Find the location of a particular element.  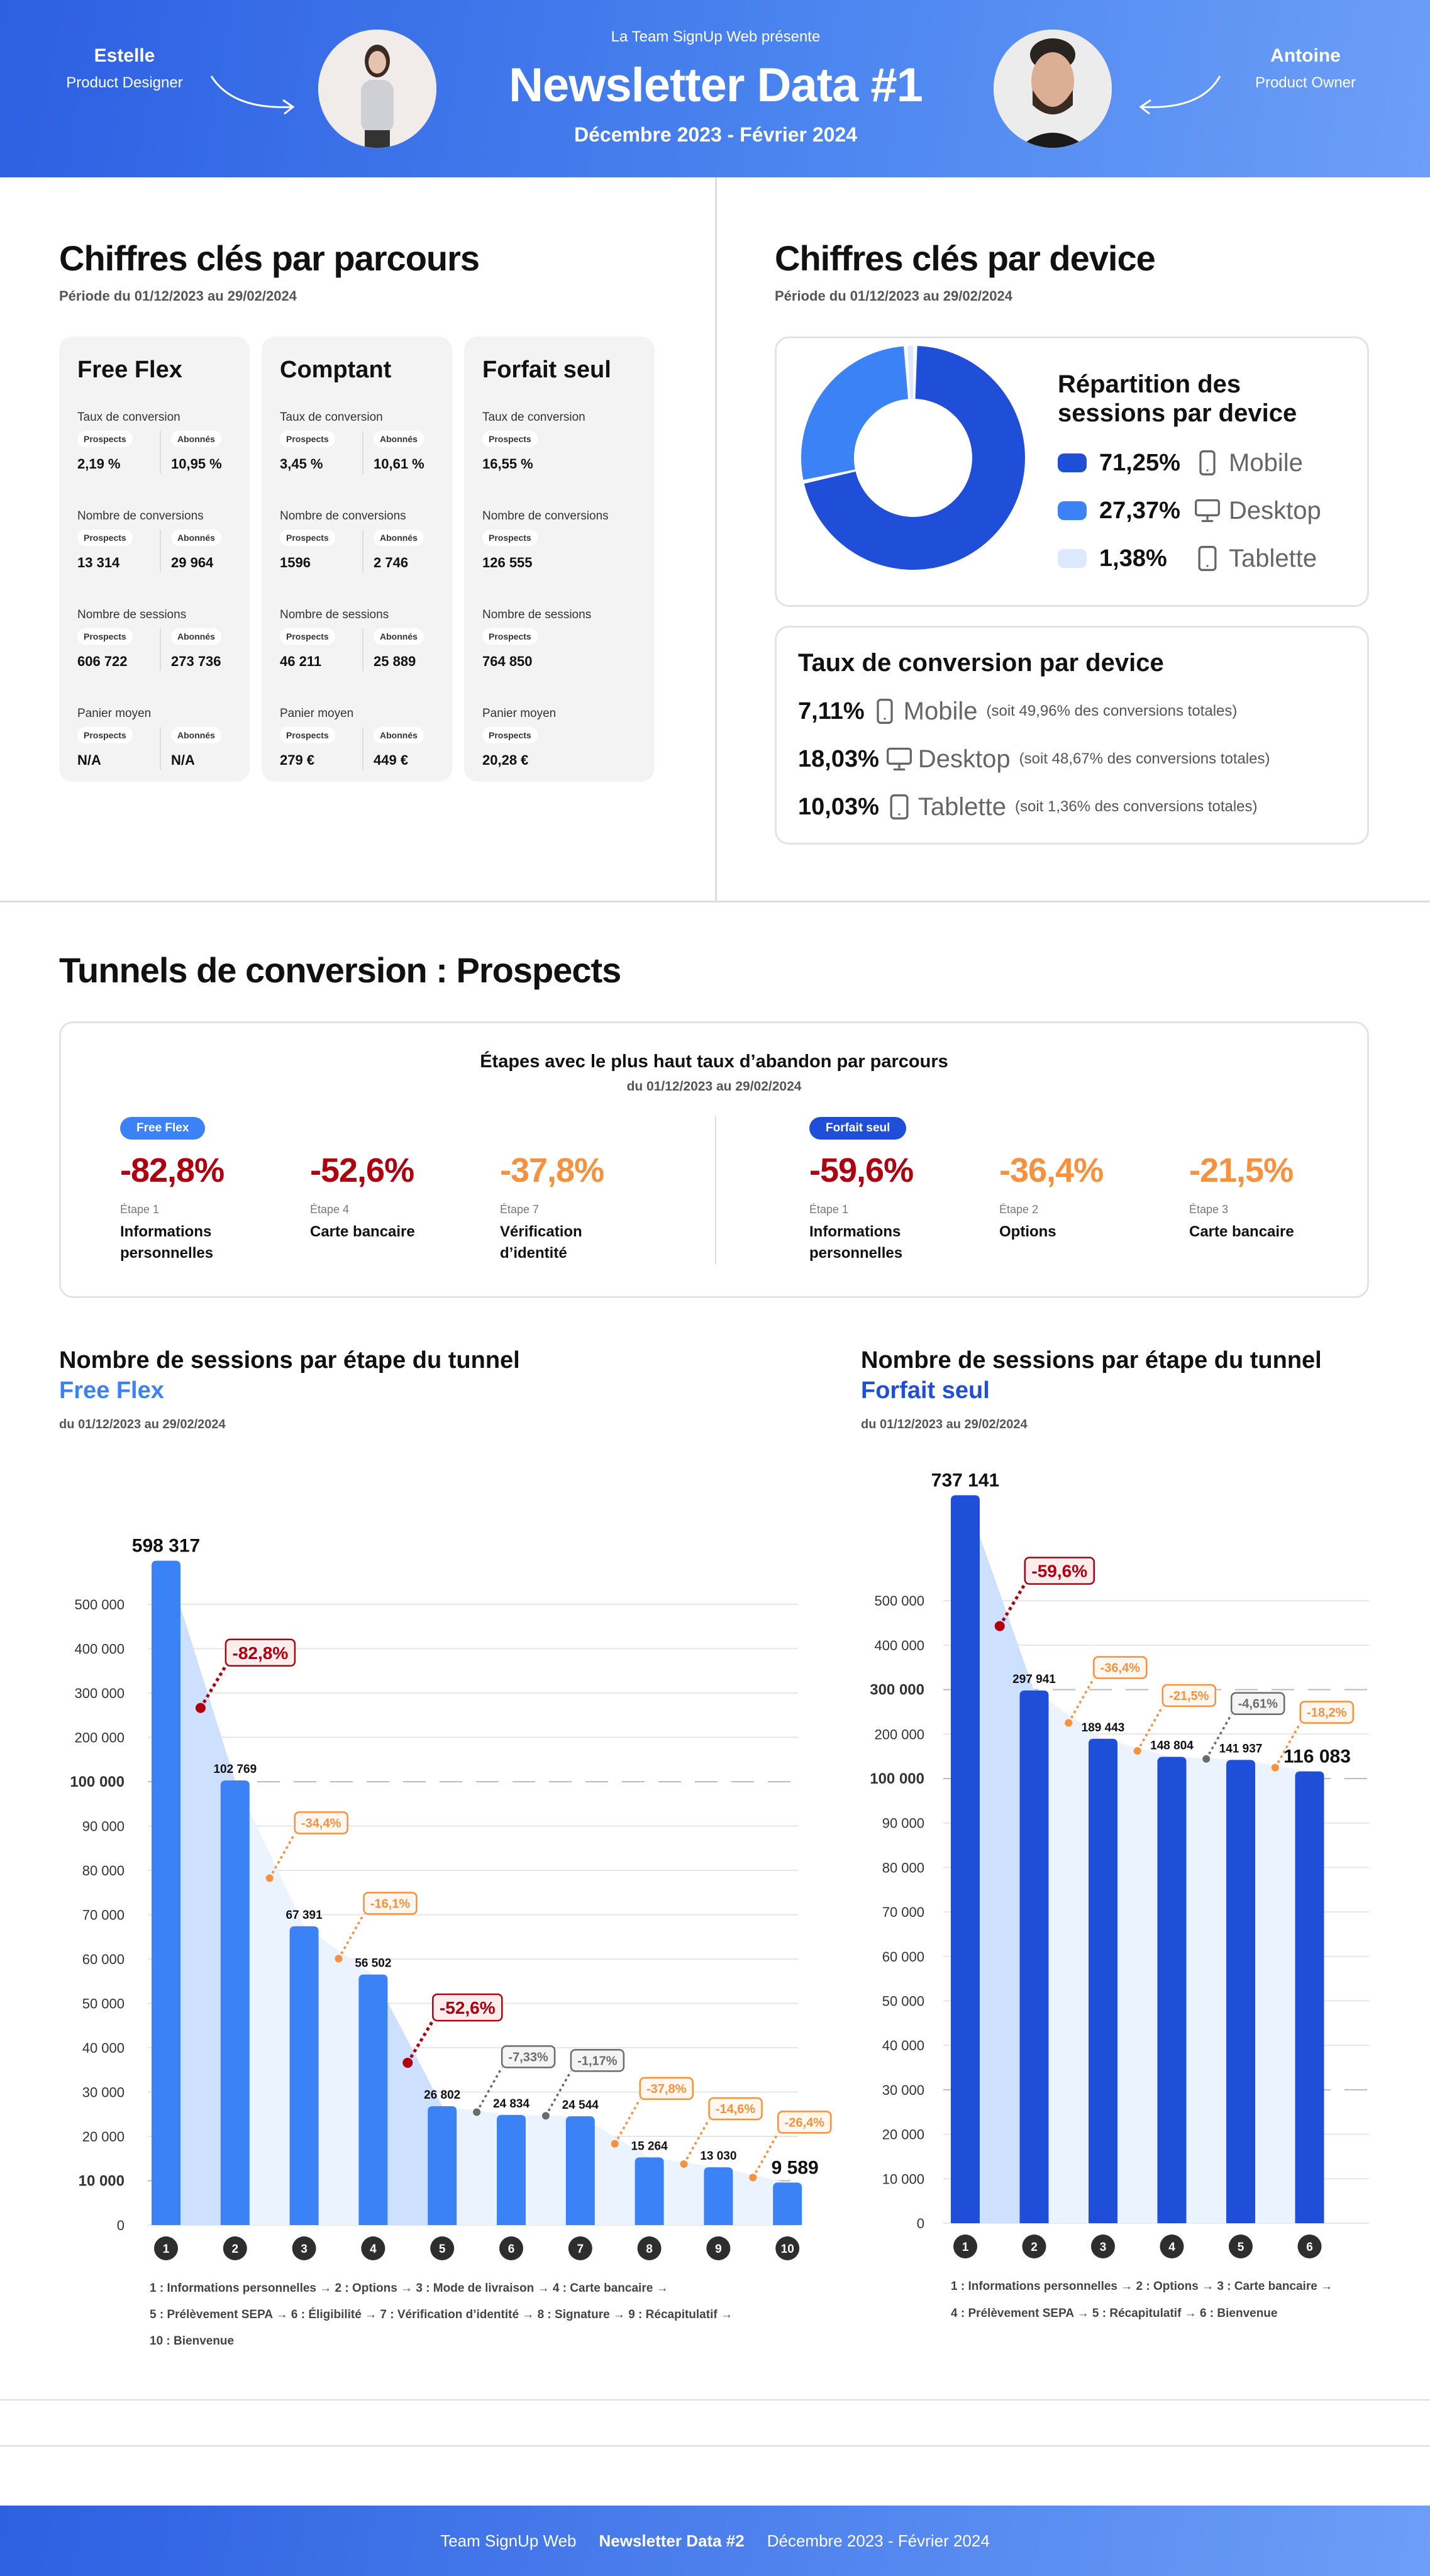

prospects-value: 20,28 € is located at coordinates (505, 760).